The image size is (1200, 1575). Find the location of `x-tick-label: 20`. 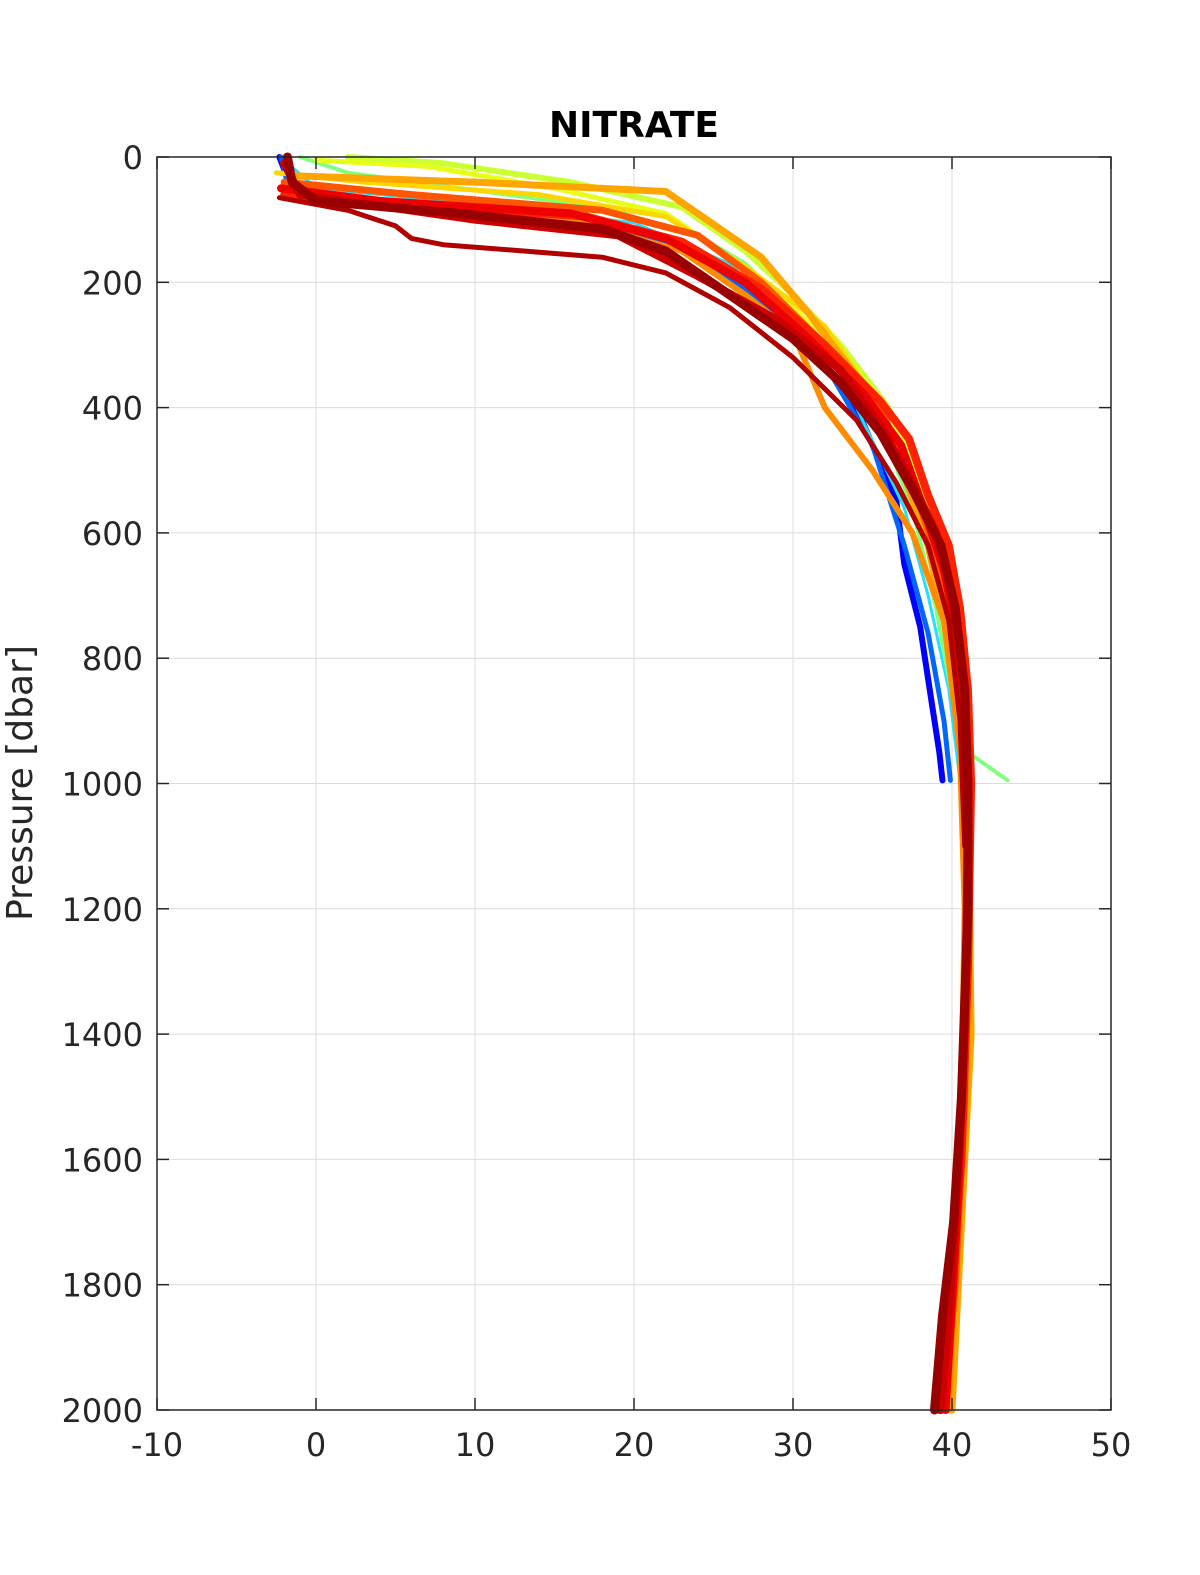

x-tick-label: 20 is located at coordinates (634, 1445).